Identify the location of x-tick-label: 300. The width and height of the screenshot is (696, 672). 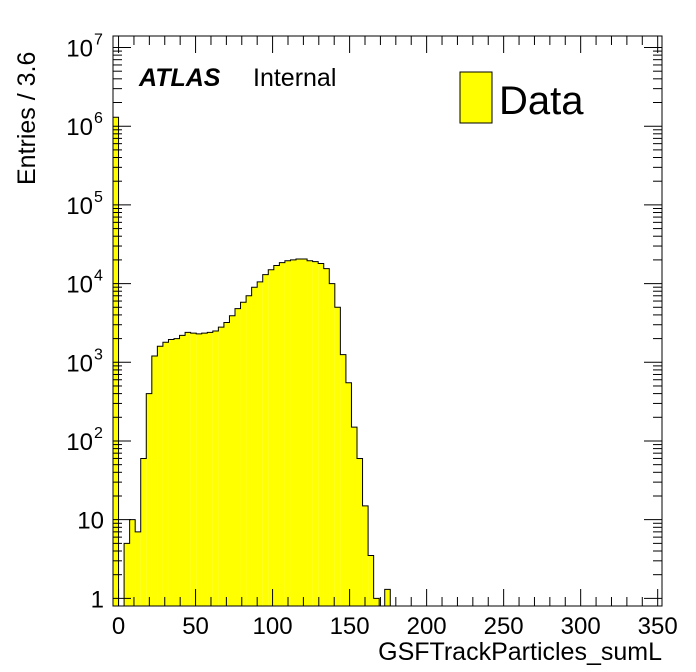
(581, 626).